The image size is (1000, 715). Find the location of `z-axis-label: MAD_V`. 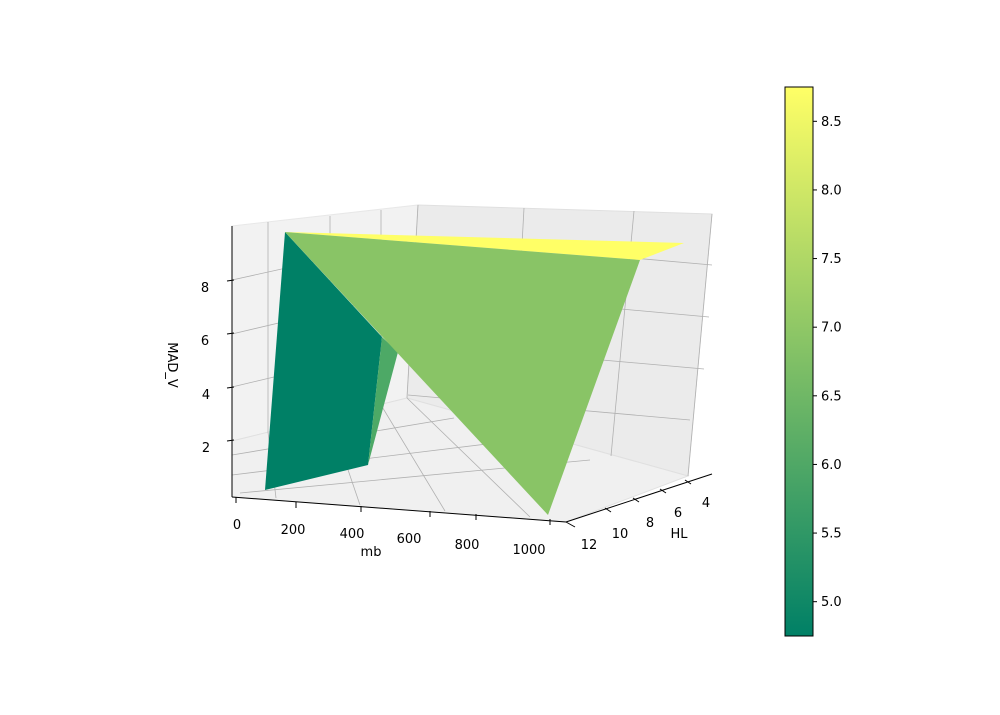

z-axis-label: MAD_V is located at coordinates (171, 365).